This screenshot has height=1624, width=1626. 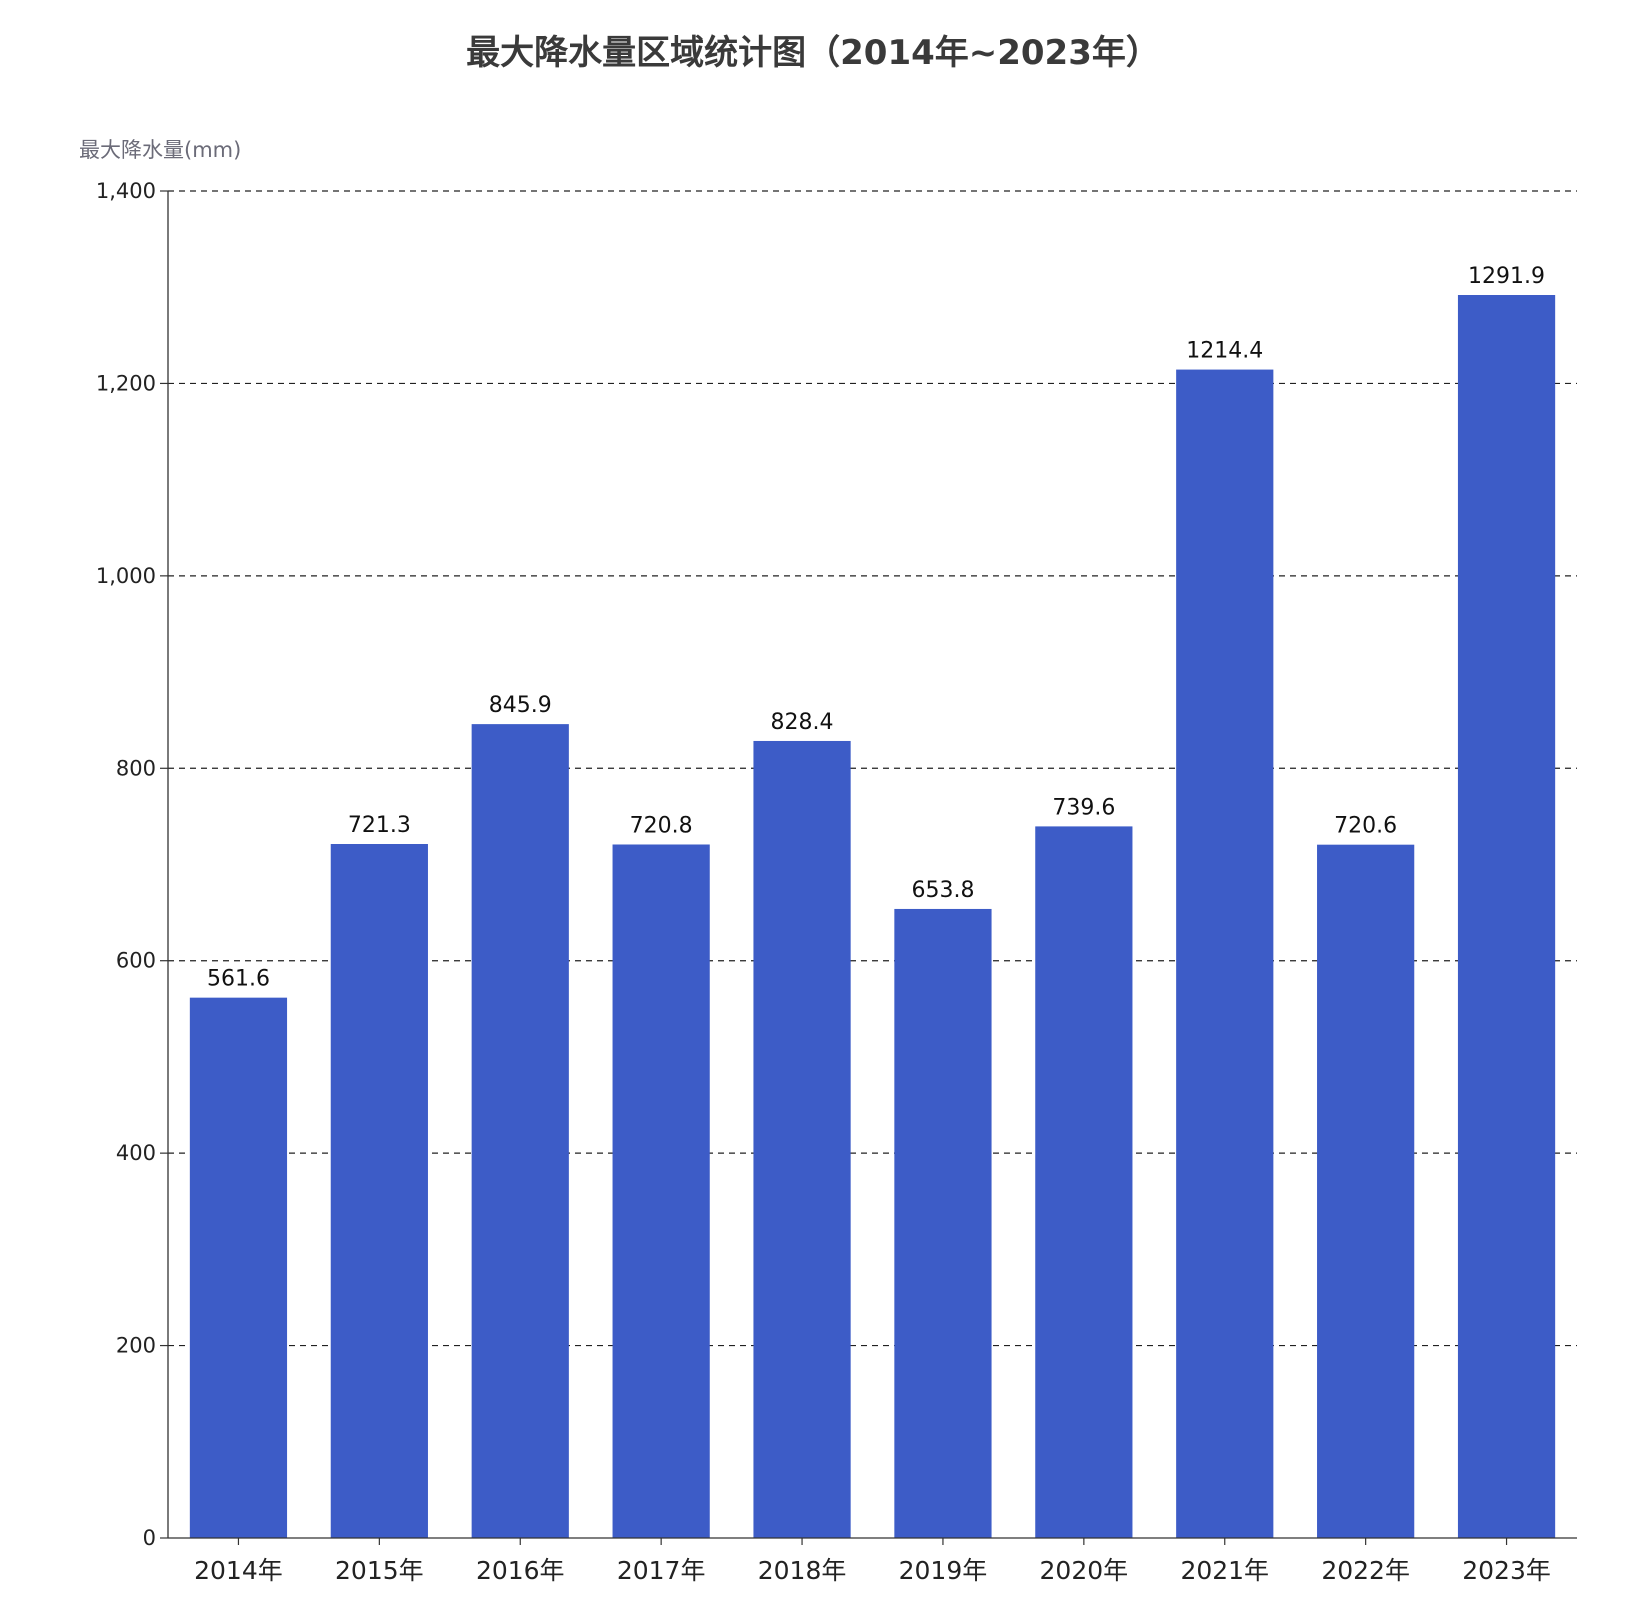 I want to click on y-tick-label: 1,400, so click(x=126, y=191).